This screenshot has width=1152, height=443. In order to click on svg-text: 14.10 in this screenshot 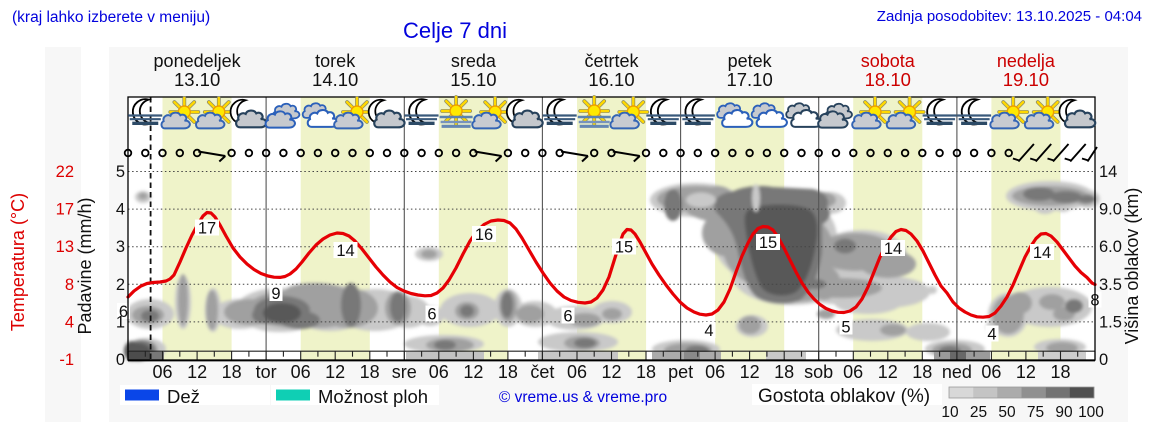, I will do `click(335, 79)`.